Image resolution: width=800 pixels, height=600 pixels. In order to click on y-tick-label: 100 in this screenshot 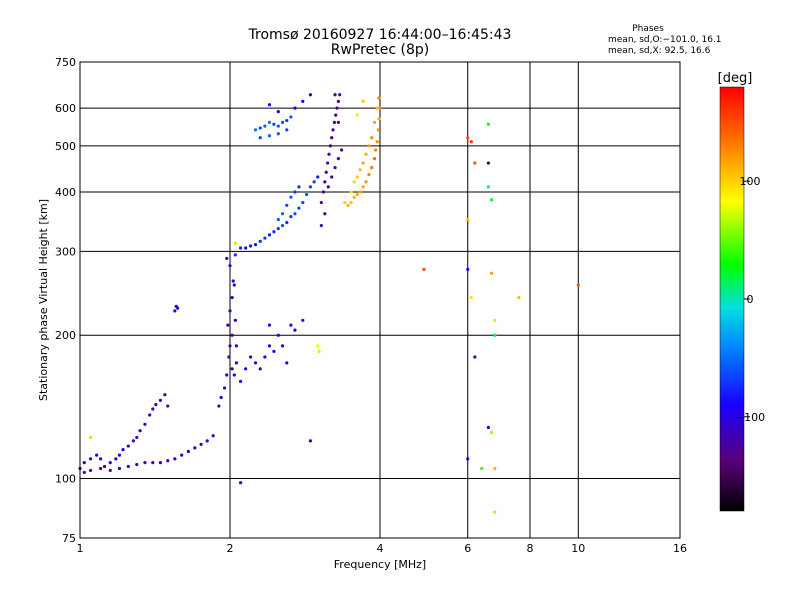, I will do `click(65, 479)`.